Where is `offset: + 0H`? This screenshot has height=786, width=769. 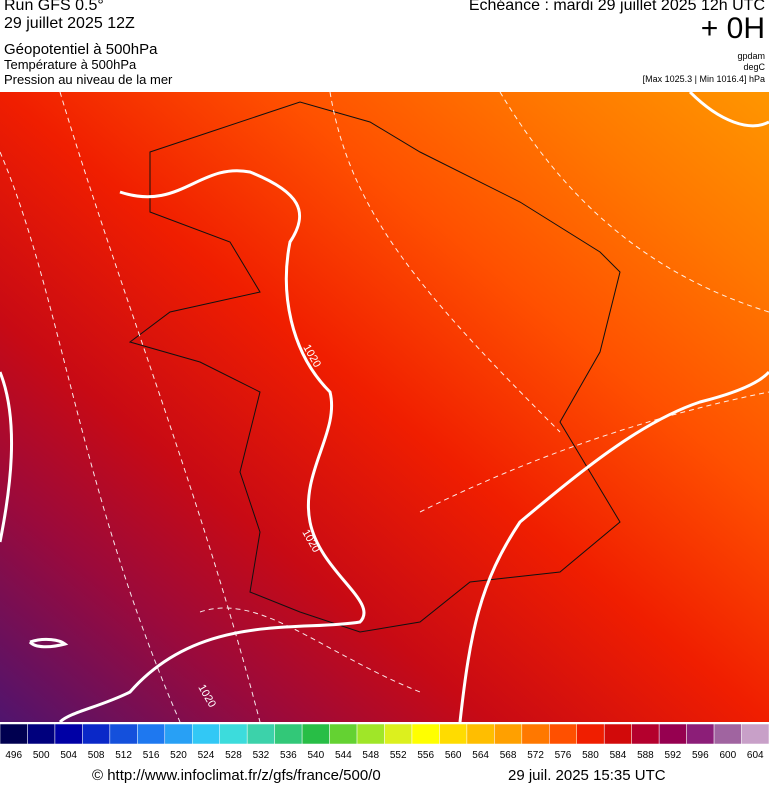
offset: + 0H is located at coordinates (732, 28).